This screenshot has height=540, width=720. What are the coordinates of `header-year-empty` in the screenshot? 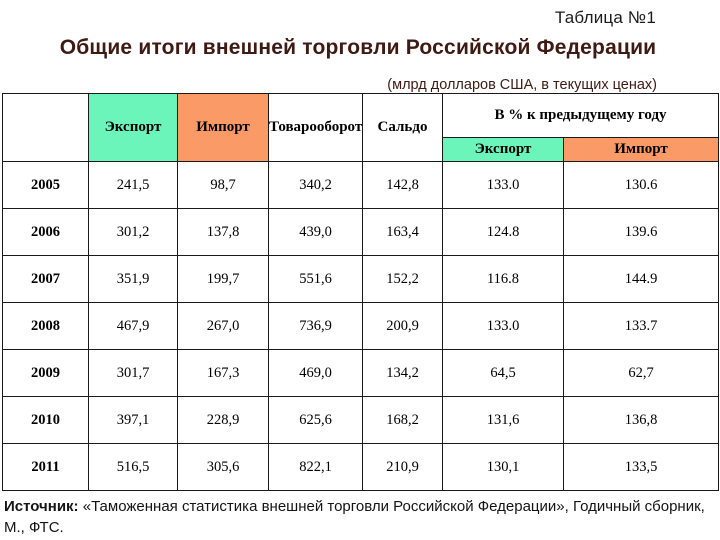 It's located at (45, 127).